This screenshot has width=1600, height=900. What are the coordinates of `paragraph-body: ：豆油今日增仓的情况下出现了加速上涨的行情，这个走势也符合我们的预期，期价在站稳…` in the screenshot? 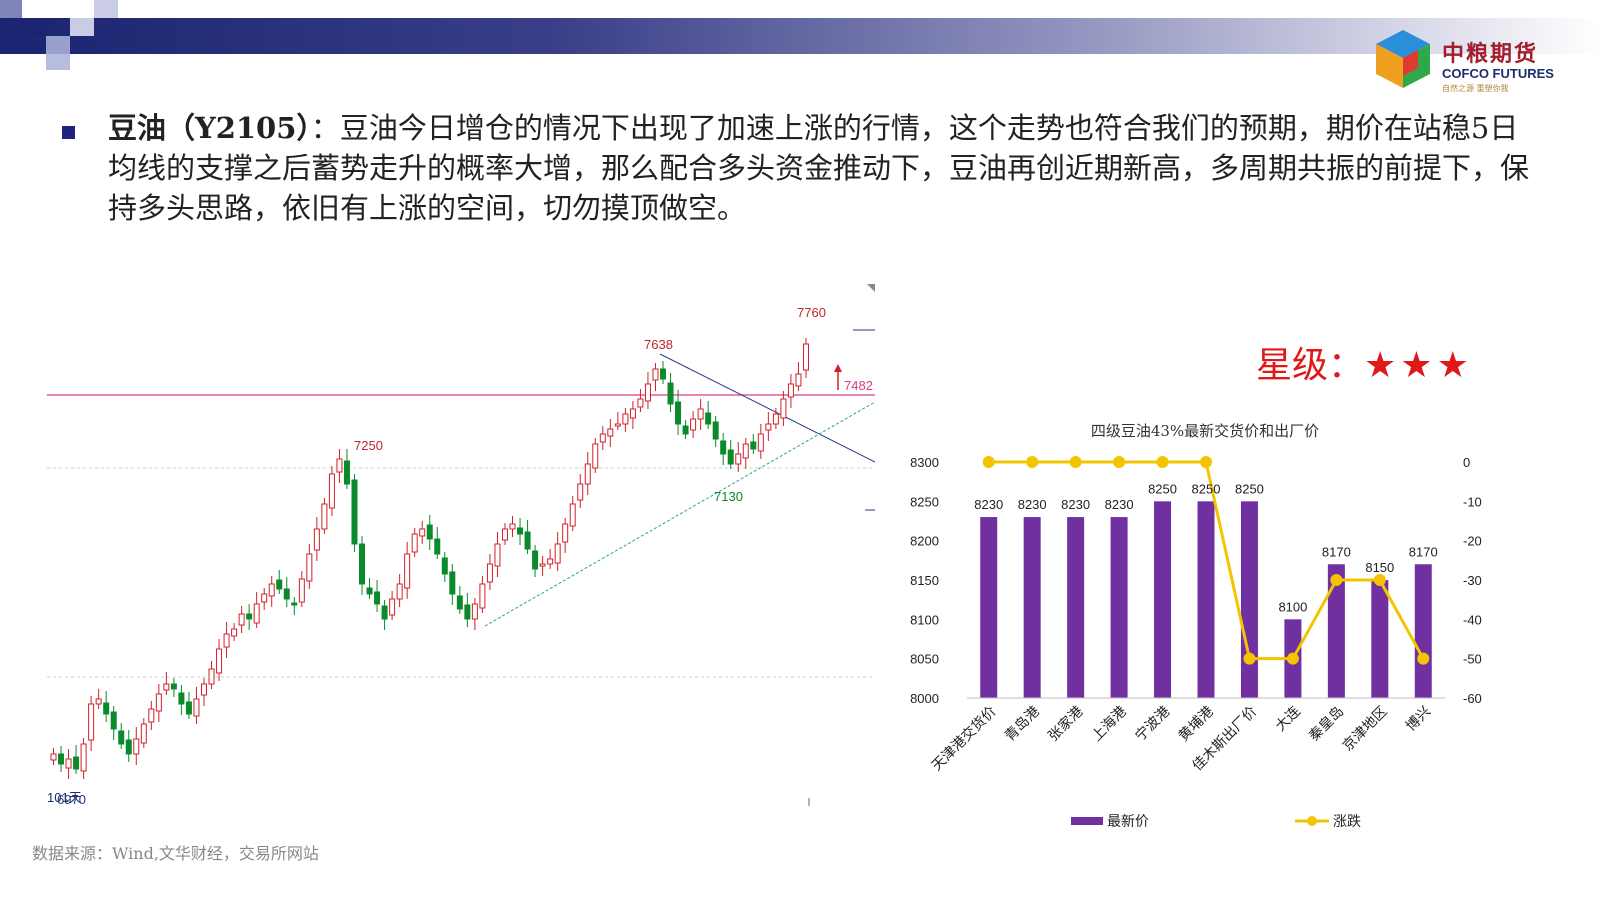 It's located at (818, 168).